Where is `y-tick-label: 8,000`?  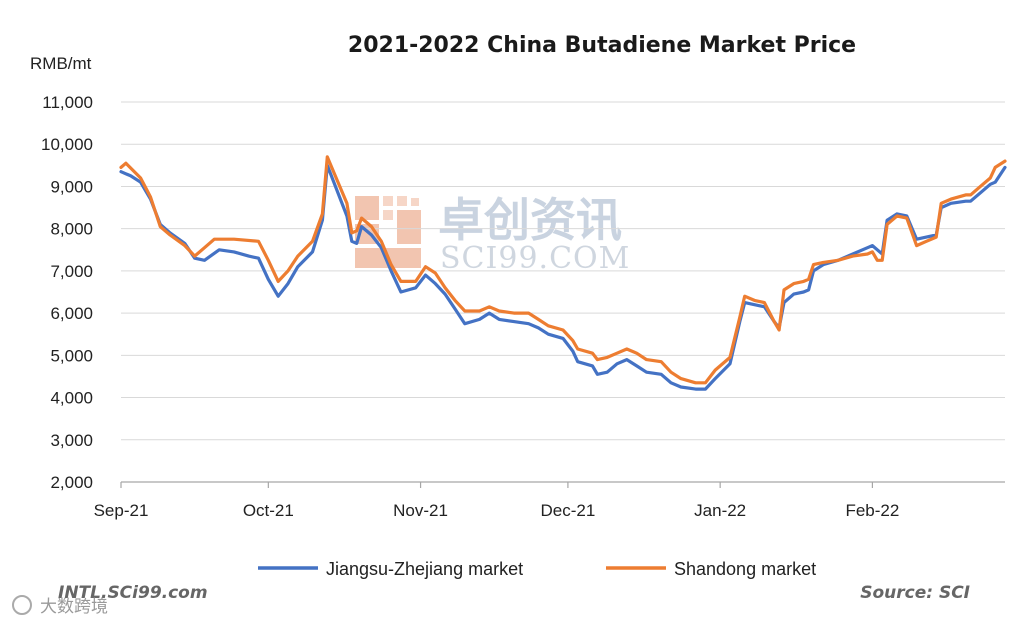 y-tick-label: 8,000 is located at coordinates (71, 229).